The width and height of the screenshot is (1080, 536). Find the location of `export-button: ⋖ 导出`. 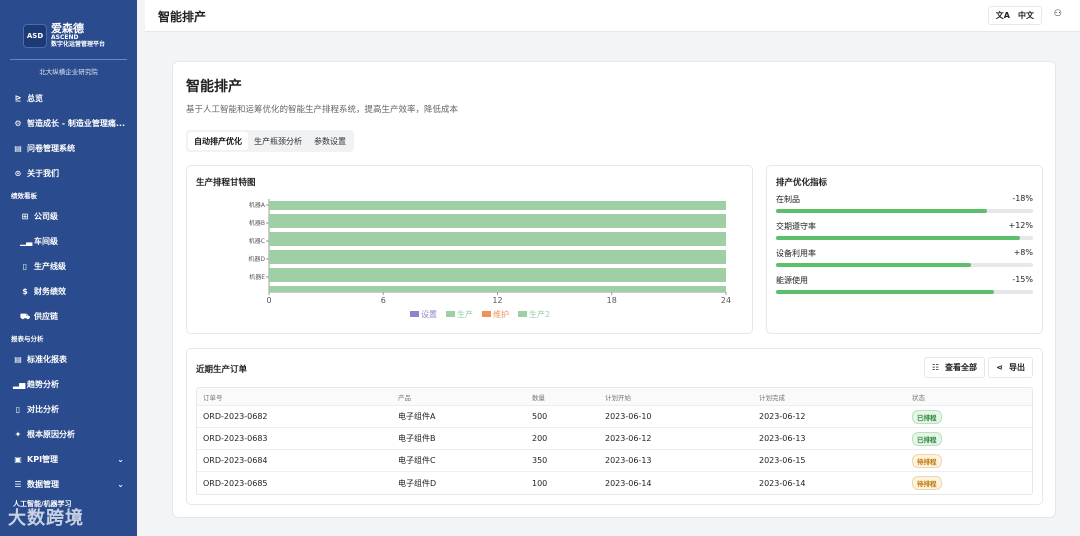

export-button: ⋖ 导出 is located at coordinates (1010, 367).